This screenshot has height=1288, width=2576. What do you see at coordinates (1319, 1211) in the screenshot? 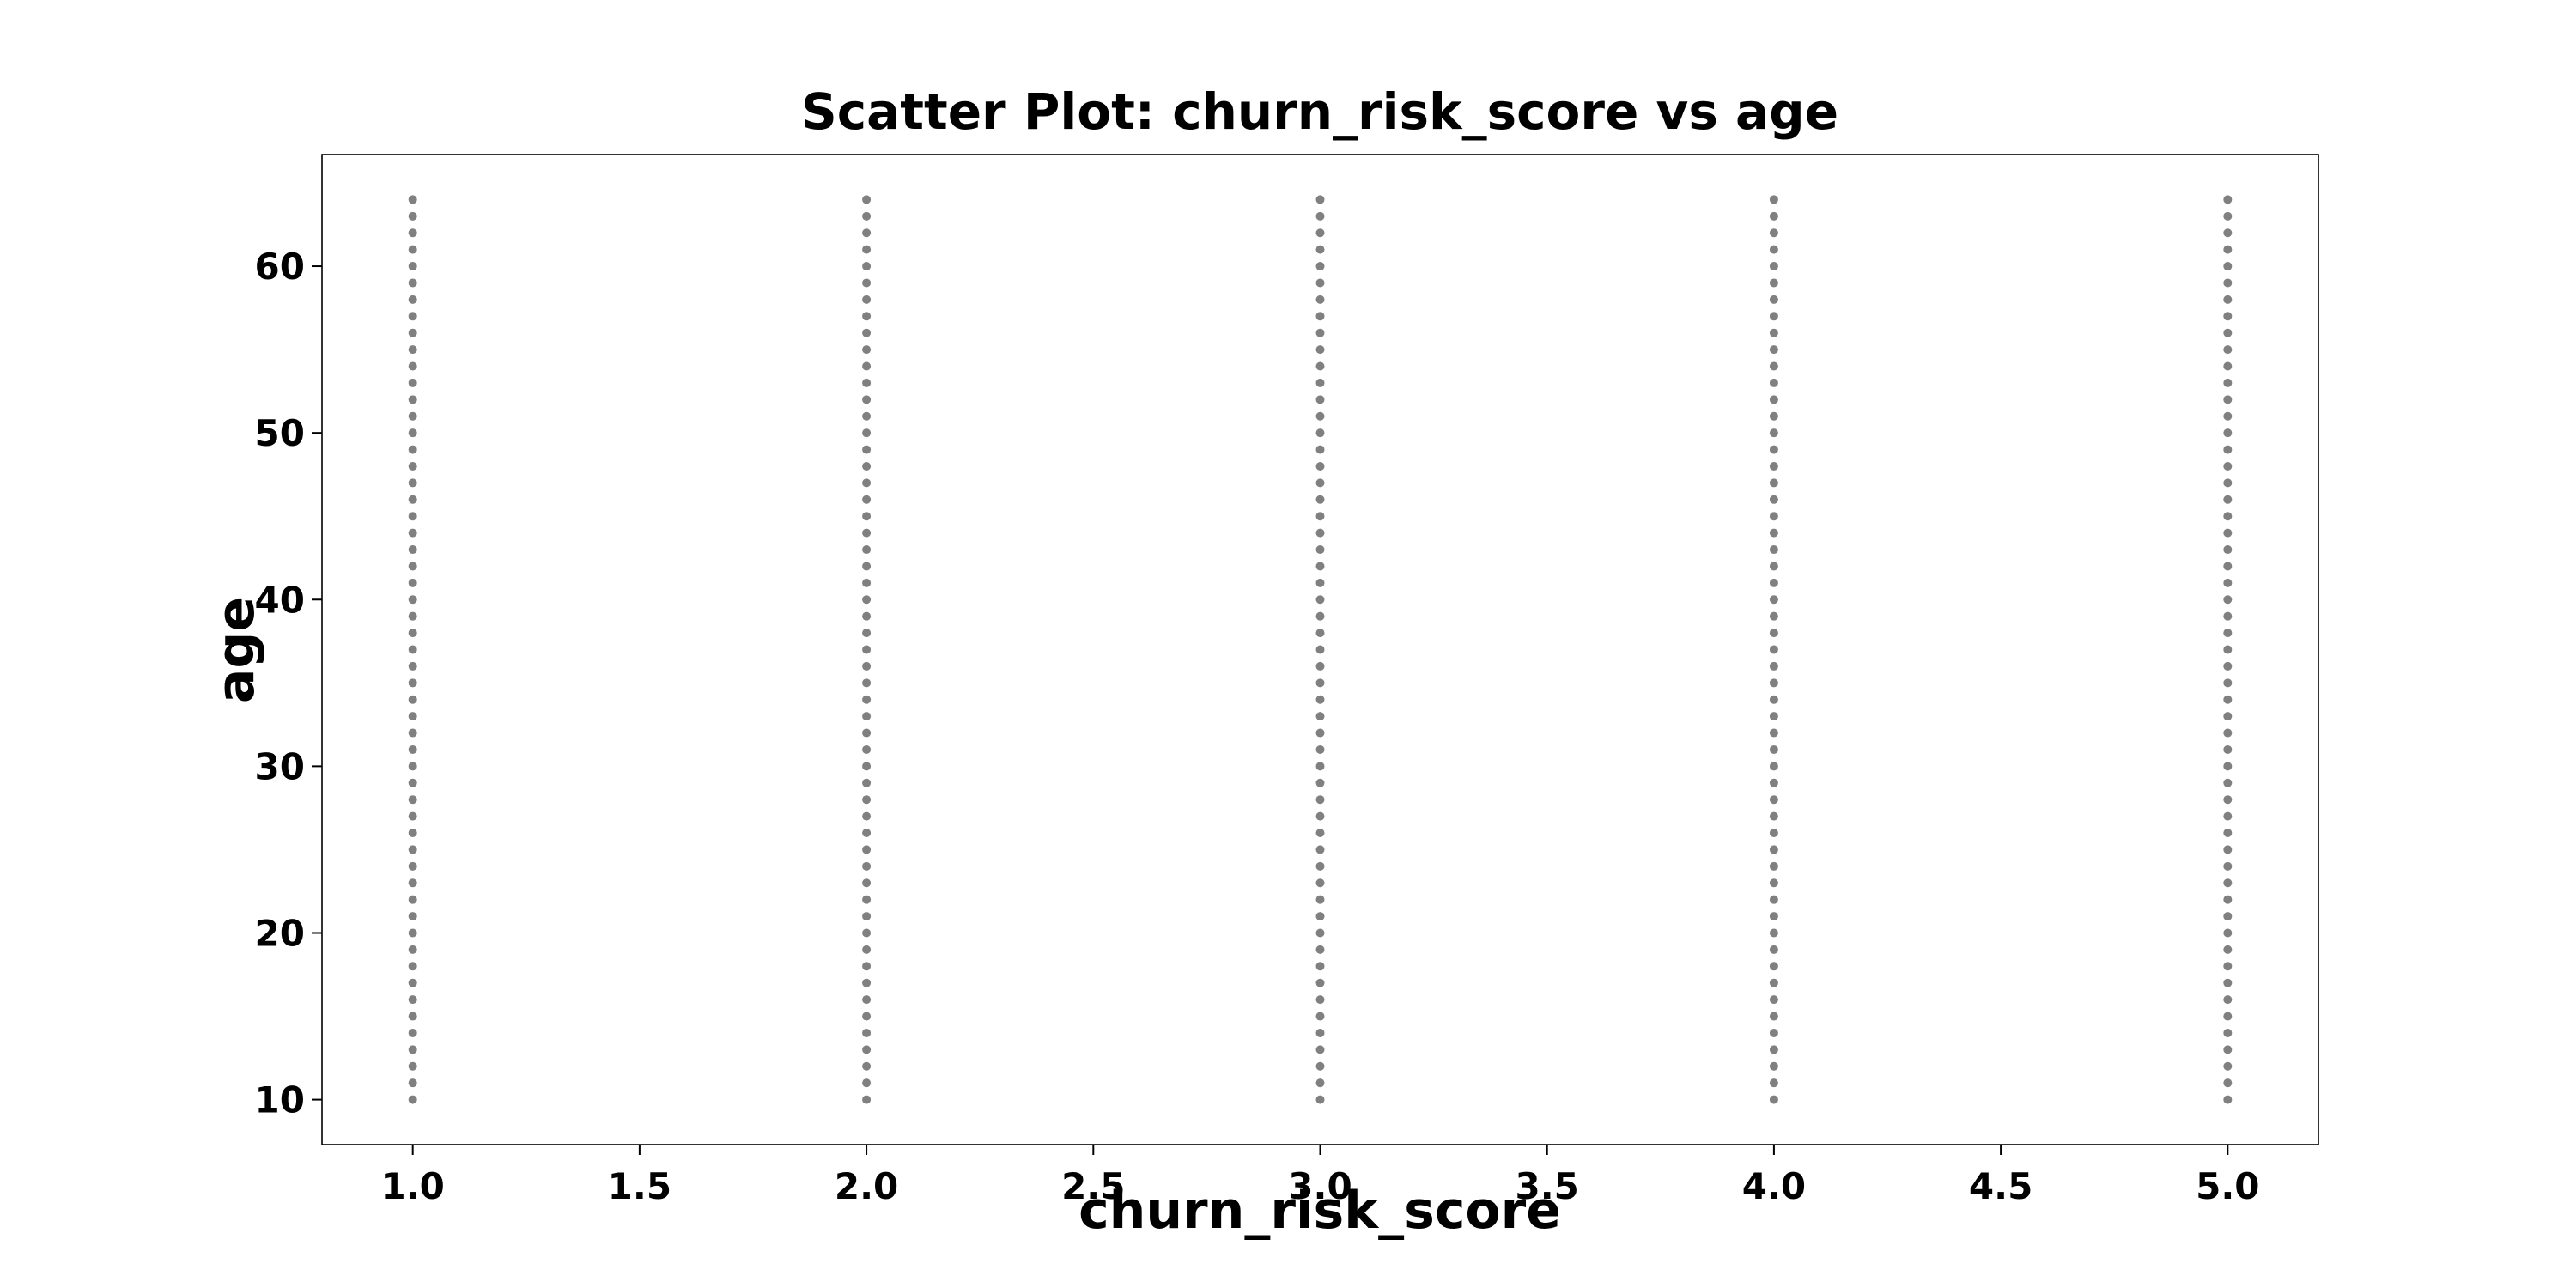
I see `x-axis-label: churn_risk_score` at bounding box center [1319, 1211].